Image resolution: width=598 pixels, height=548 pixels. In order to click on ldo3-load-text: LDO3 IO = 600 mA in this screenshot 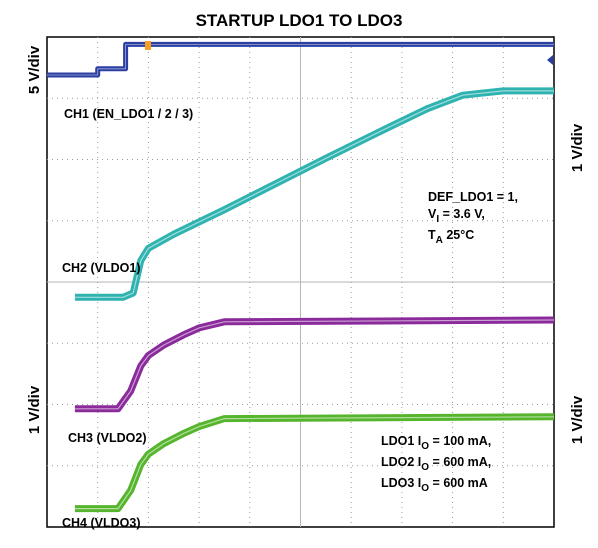, I will do `click(434, 485)`.